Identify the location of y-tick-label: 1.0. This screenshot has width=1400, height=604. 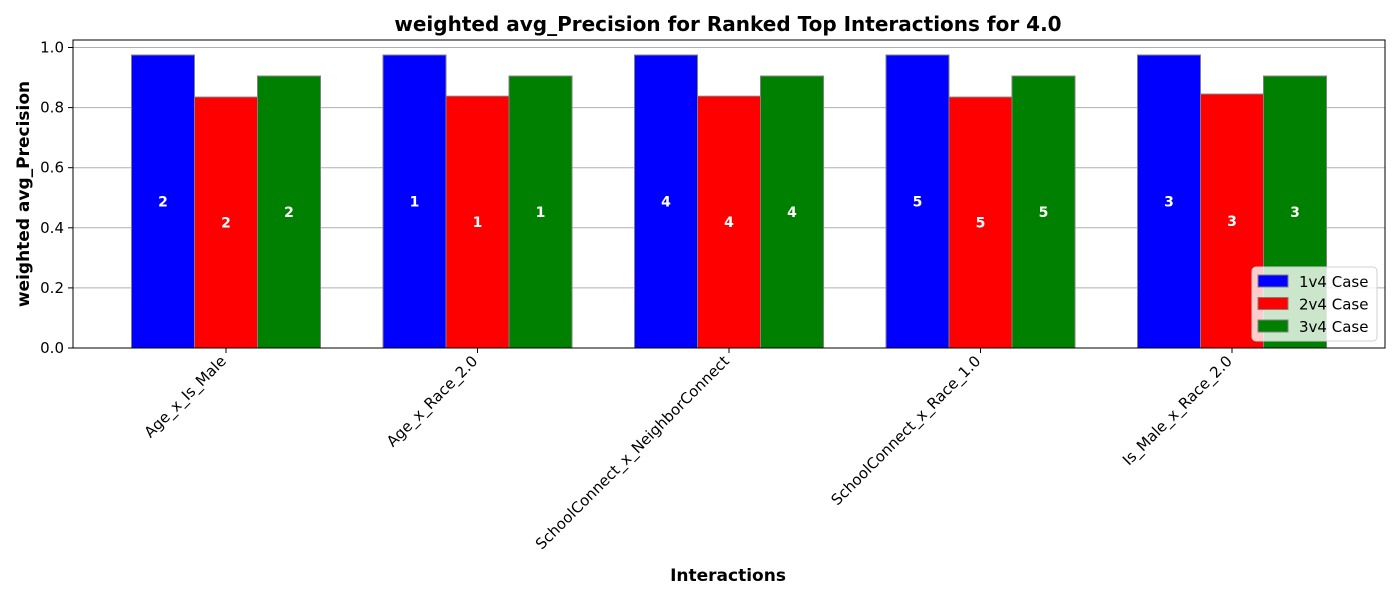
(52, 48).